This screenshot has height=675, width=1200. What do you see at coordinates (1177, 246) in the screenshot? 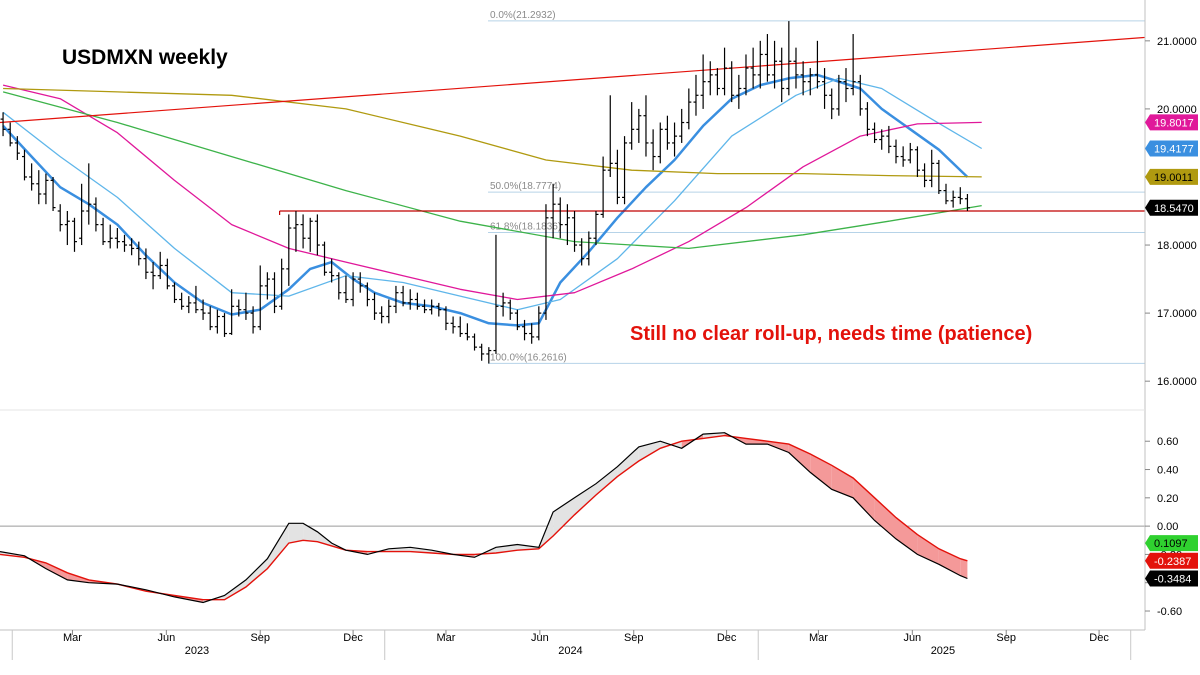
I see `price-axis-tick-label: 18.0000` at bounding box center [1177, 246].